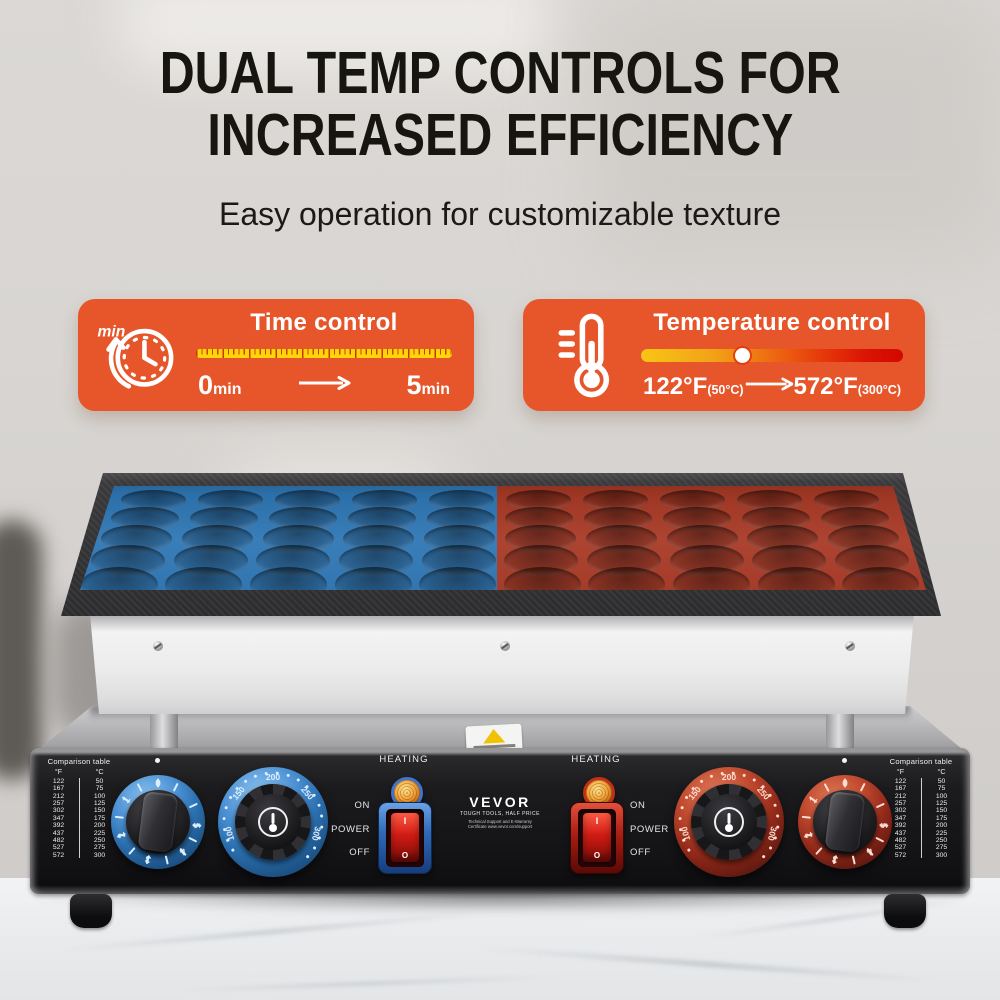  Describe the element at coordinates (273, 777) in the screenshot. I see `dial-scale-number: 200` at that location.